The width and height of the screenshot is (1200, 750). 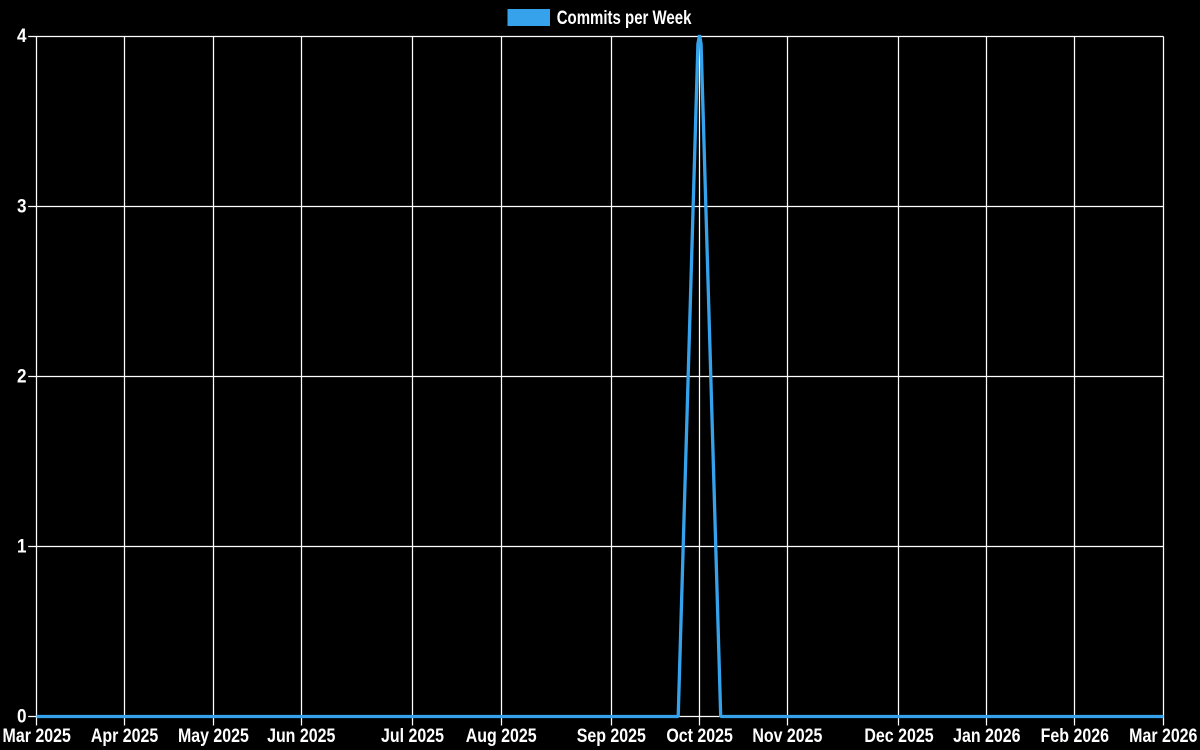 What do you see at coordinates (1163, 735) in the screenshot?
I see `svg-text: Mar 2026` at bounding box center [1163, 735].